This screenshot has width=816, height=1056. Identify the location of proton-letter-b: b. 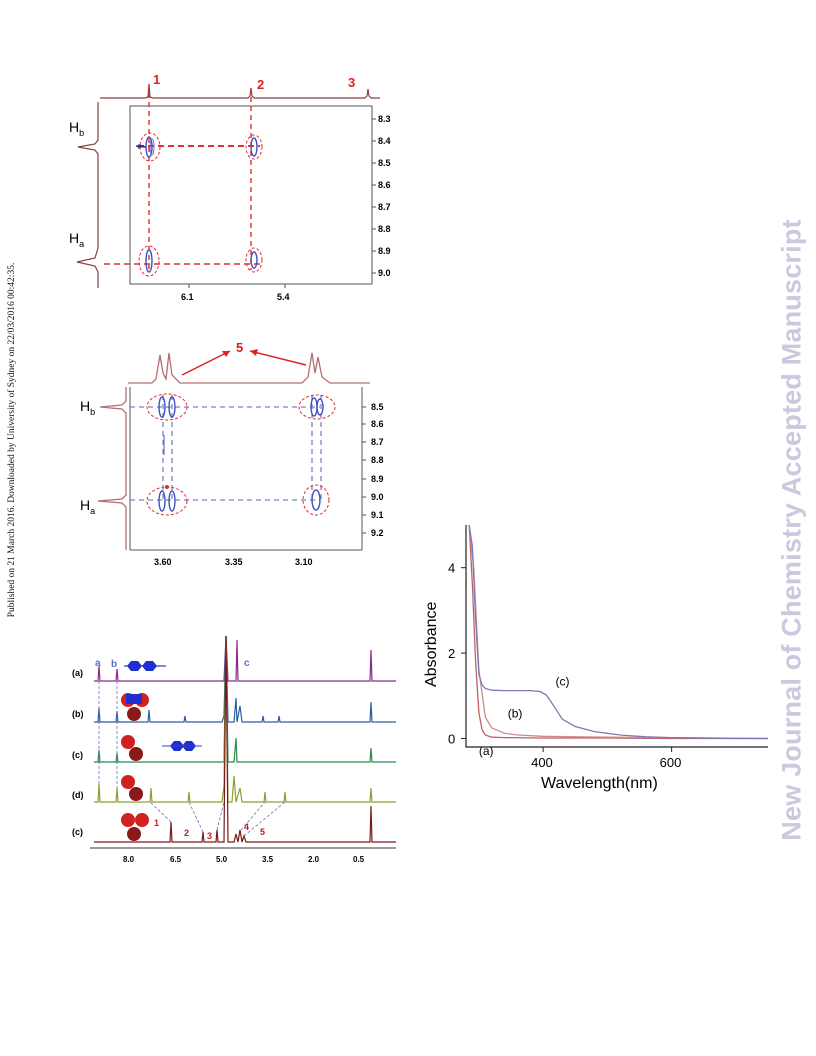
(114, 664).